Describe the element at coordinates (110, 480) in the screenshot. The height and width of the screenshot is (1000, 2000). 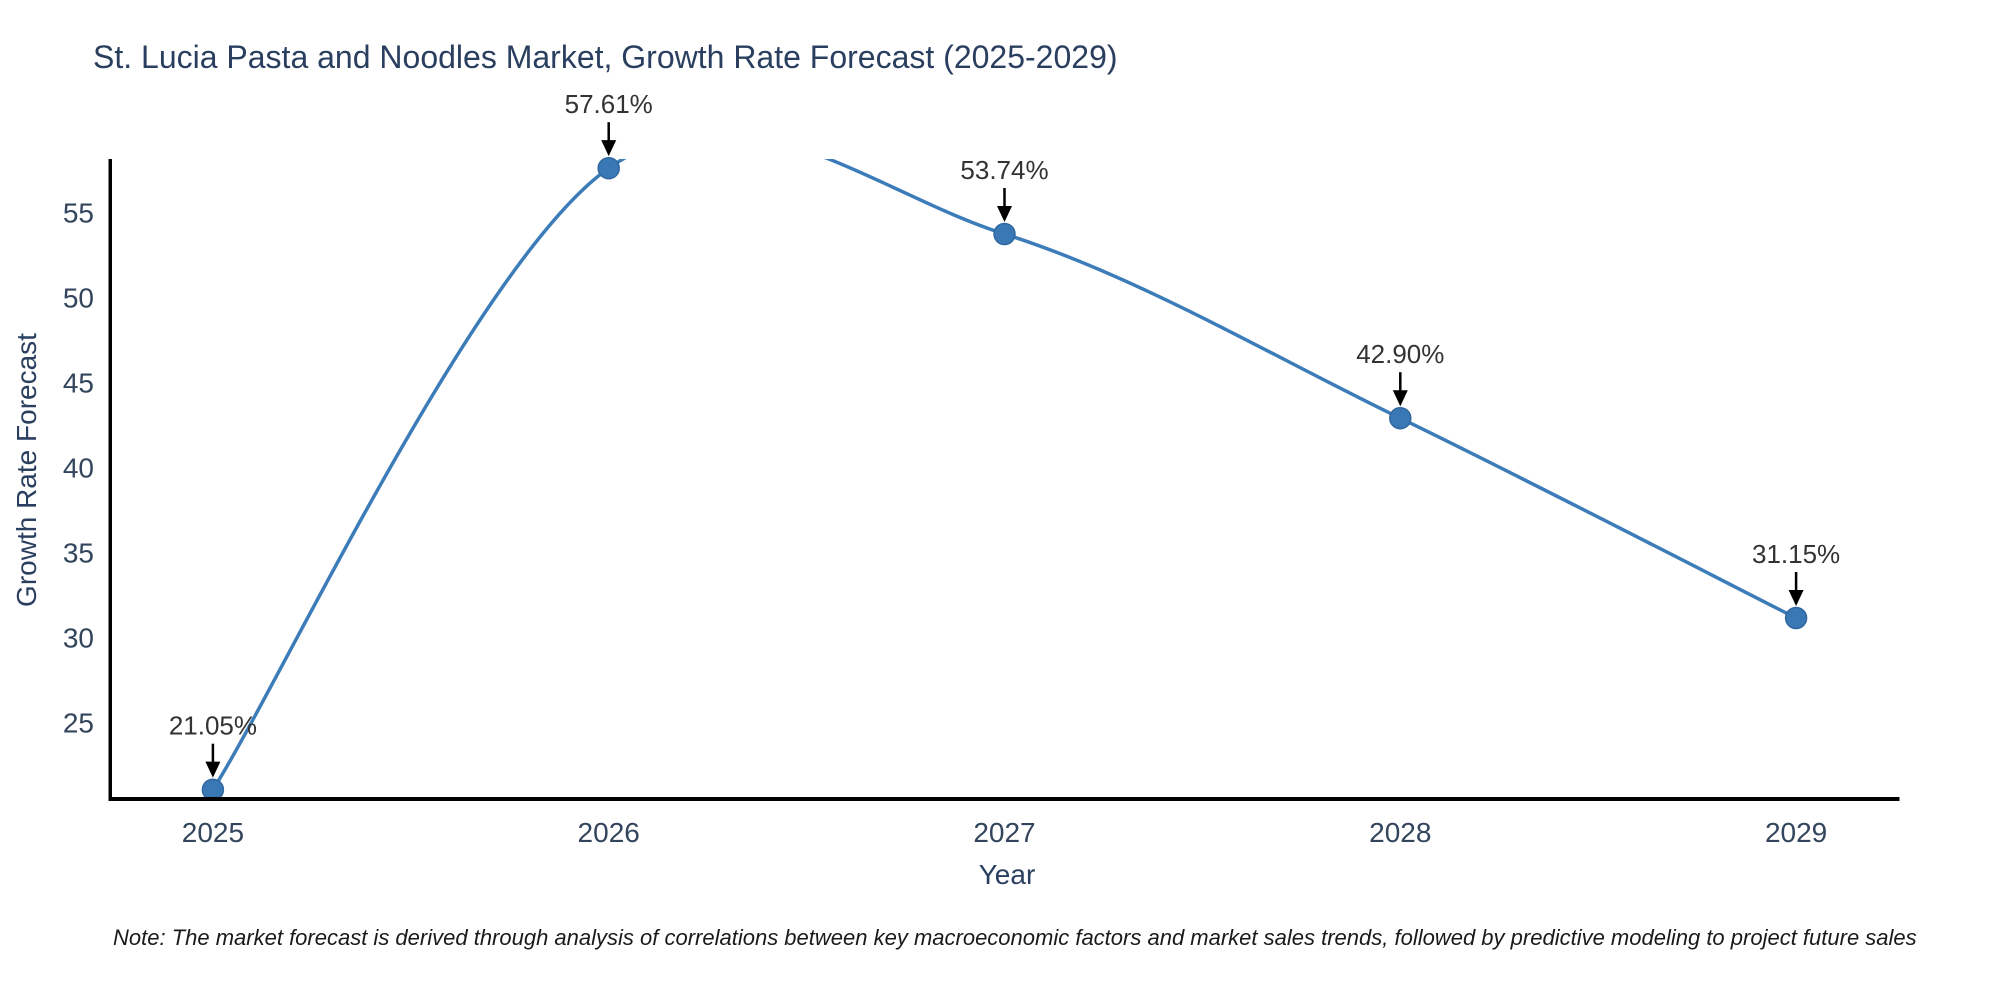
I see `y-axis-line` at that location.